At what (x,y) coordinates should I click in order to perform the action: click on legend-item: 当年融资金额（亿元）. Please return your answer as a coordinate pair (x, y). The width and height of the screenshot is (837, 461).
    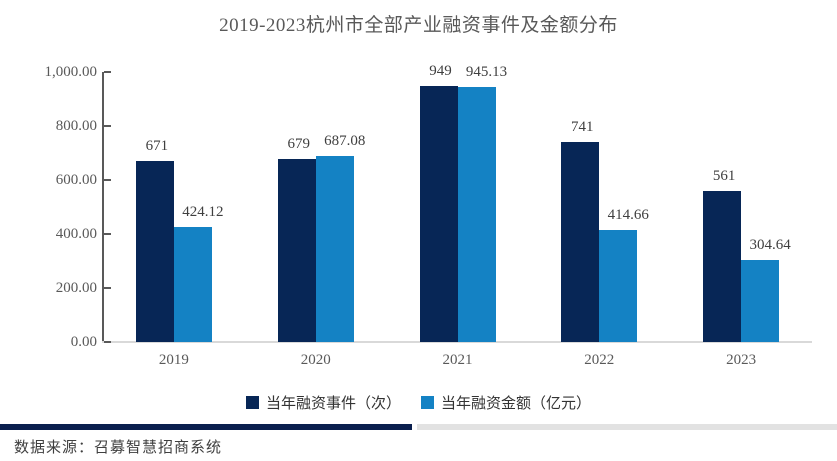
    Looking at the image, I should click on (506, 402).